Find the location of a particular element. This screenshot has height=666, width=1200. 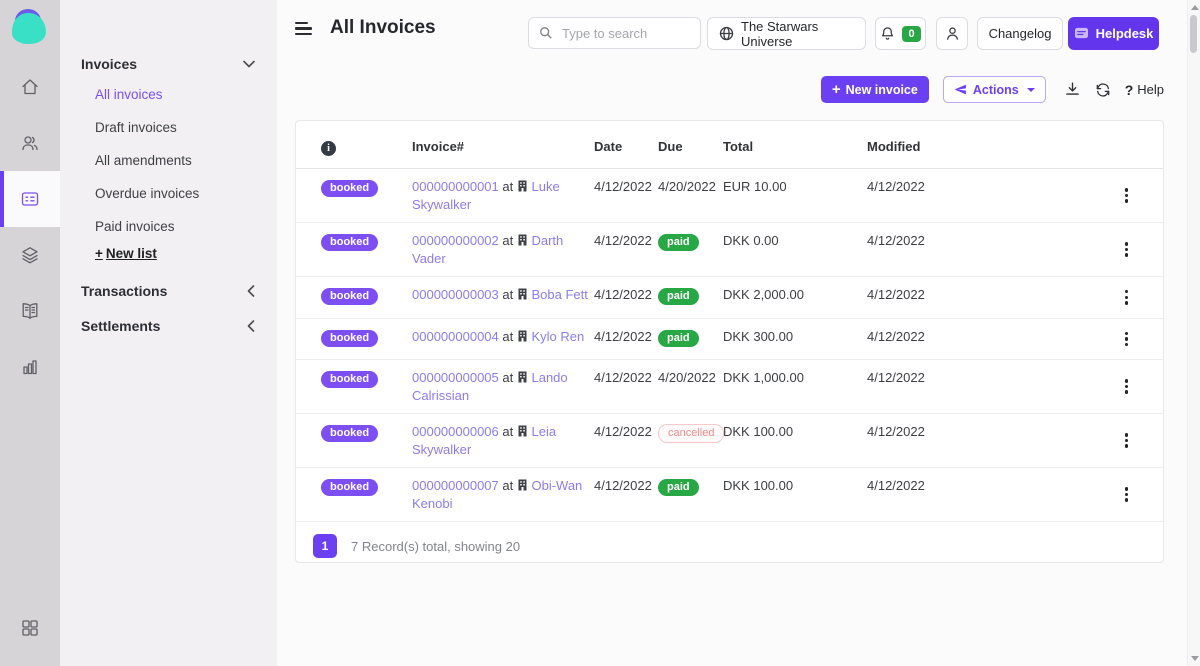

customer-link: Obi-Wan Kenobi is located at coordinates (497, 495).